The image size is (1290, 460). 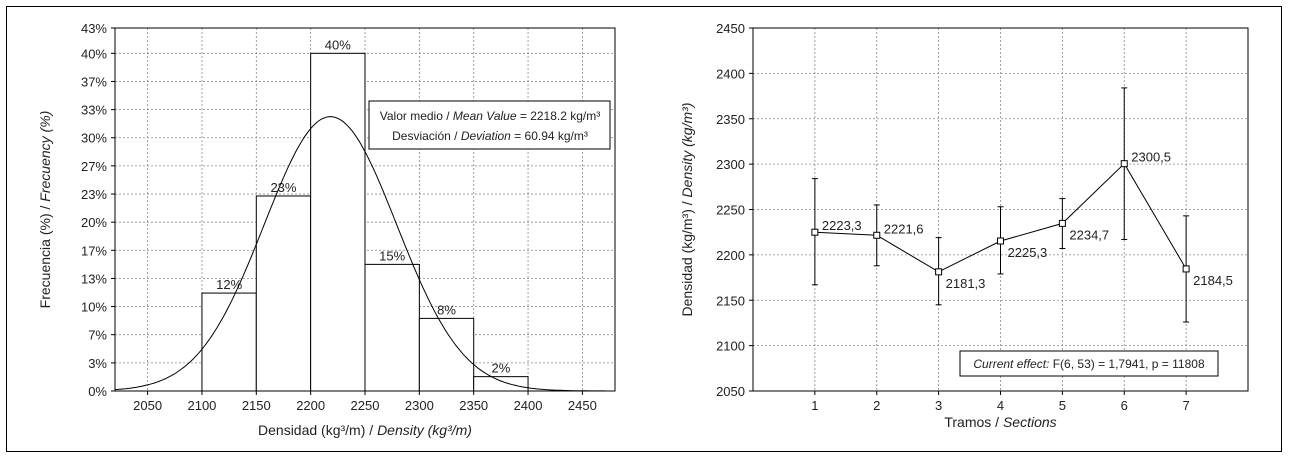 What do you see at coordinates (842, 225) in the screenshot?
I see `mean-point-label: 2223,3` at bounding box center [842, 225].